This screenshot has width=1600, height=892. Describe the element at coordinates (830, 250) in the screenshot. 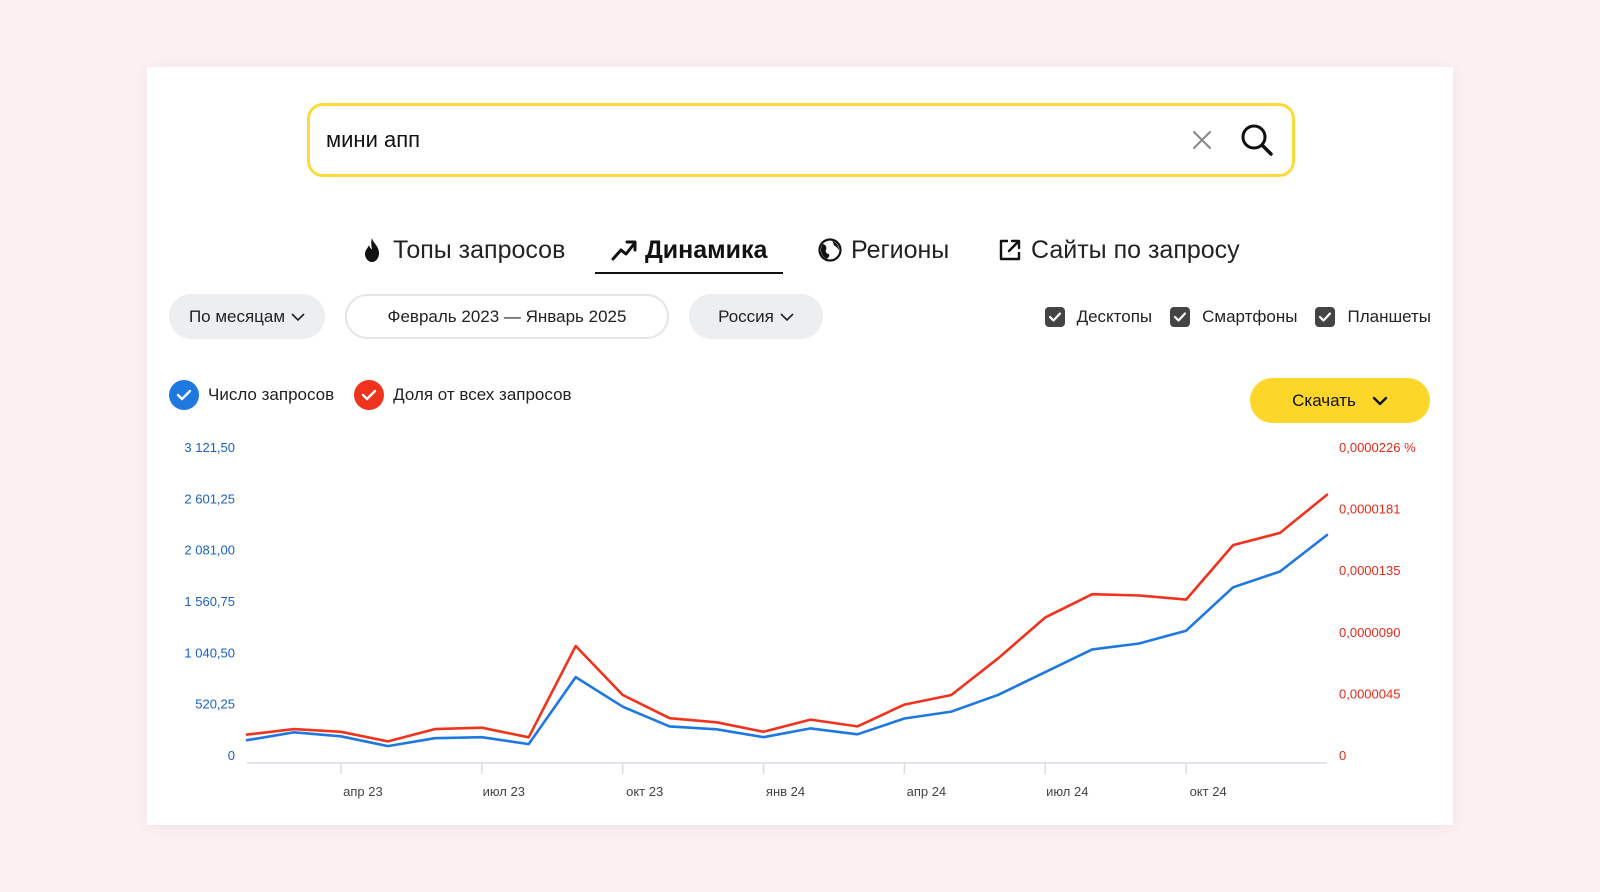

I see `globe-icon` at that location.